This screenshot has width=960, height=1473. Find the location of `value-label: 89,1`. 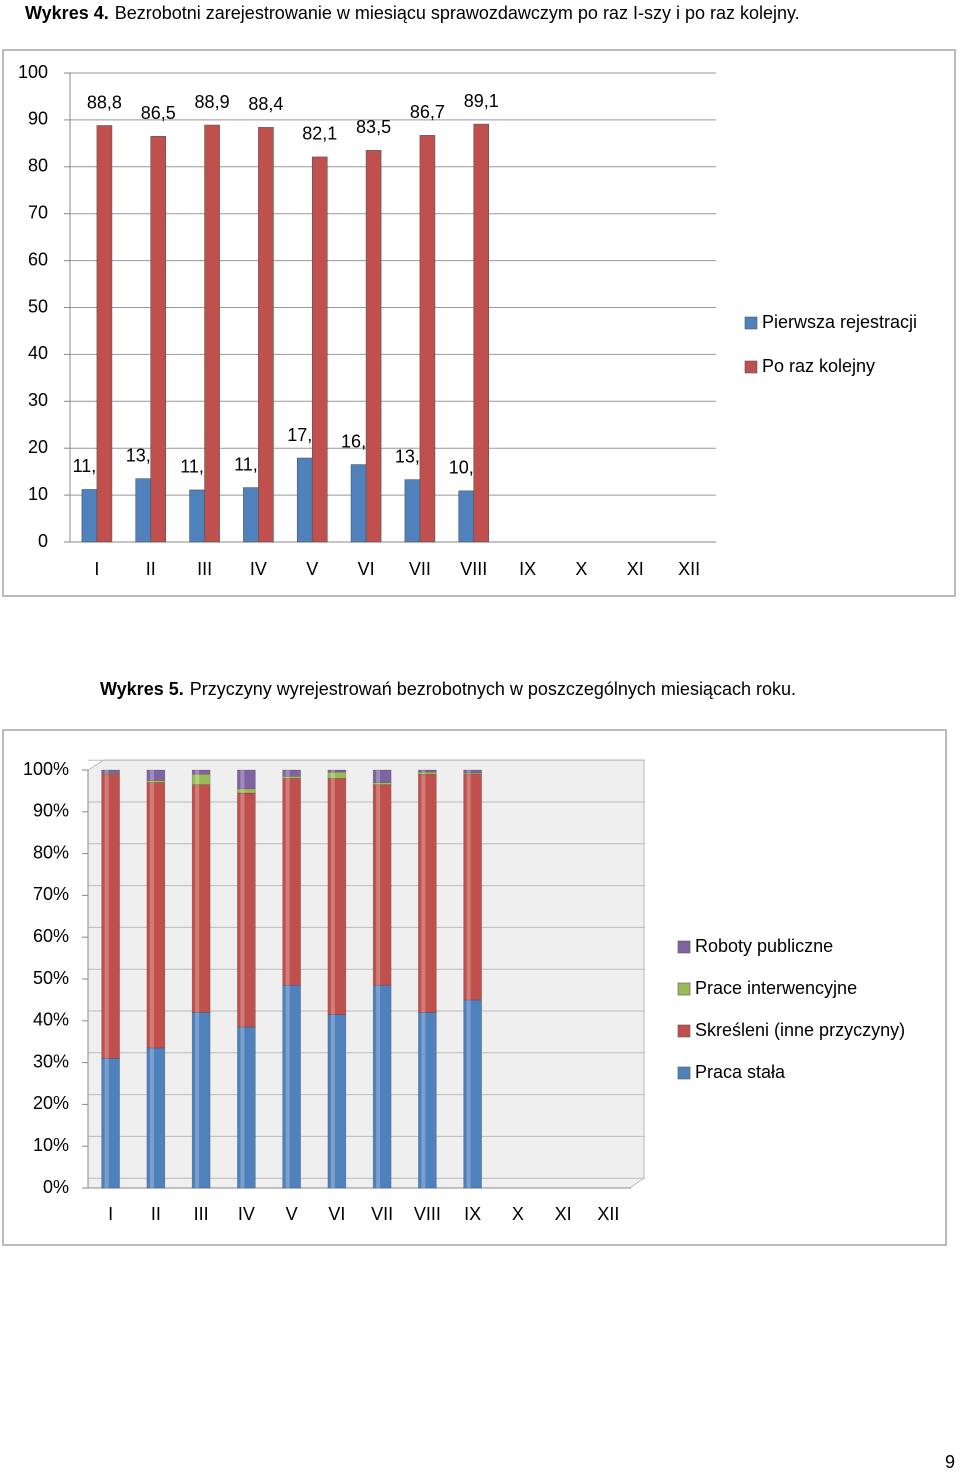

value-label: 89,1 is located at coordinates (481, 101).